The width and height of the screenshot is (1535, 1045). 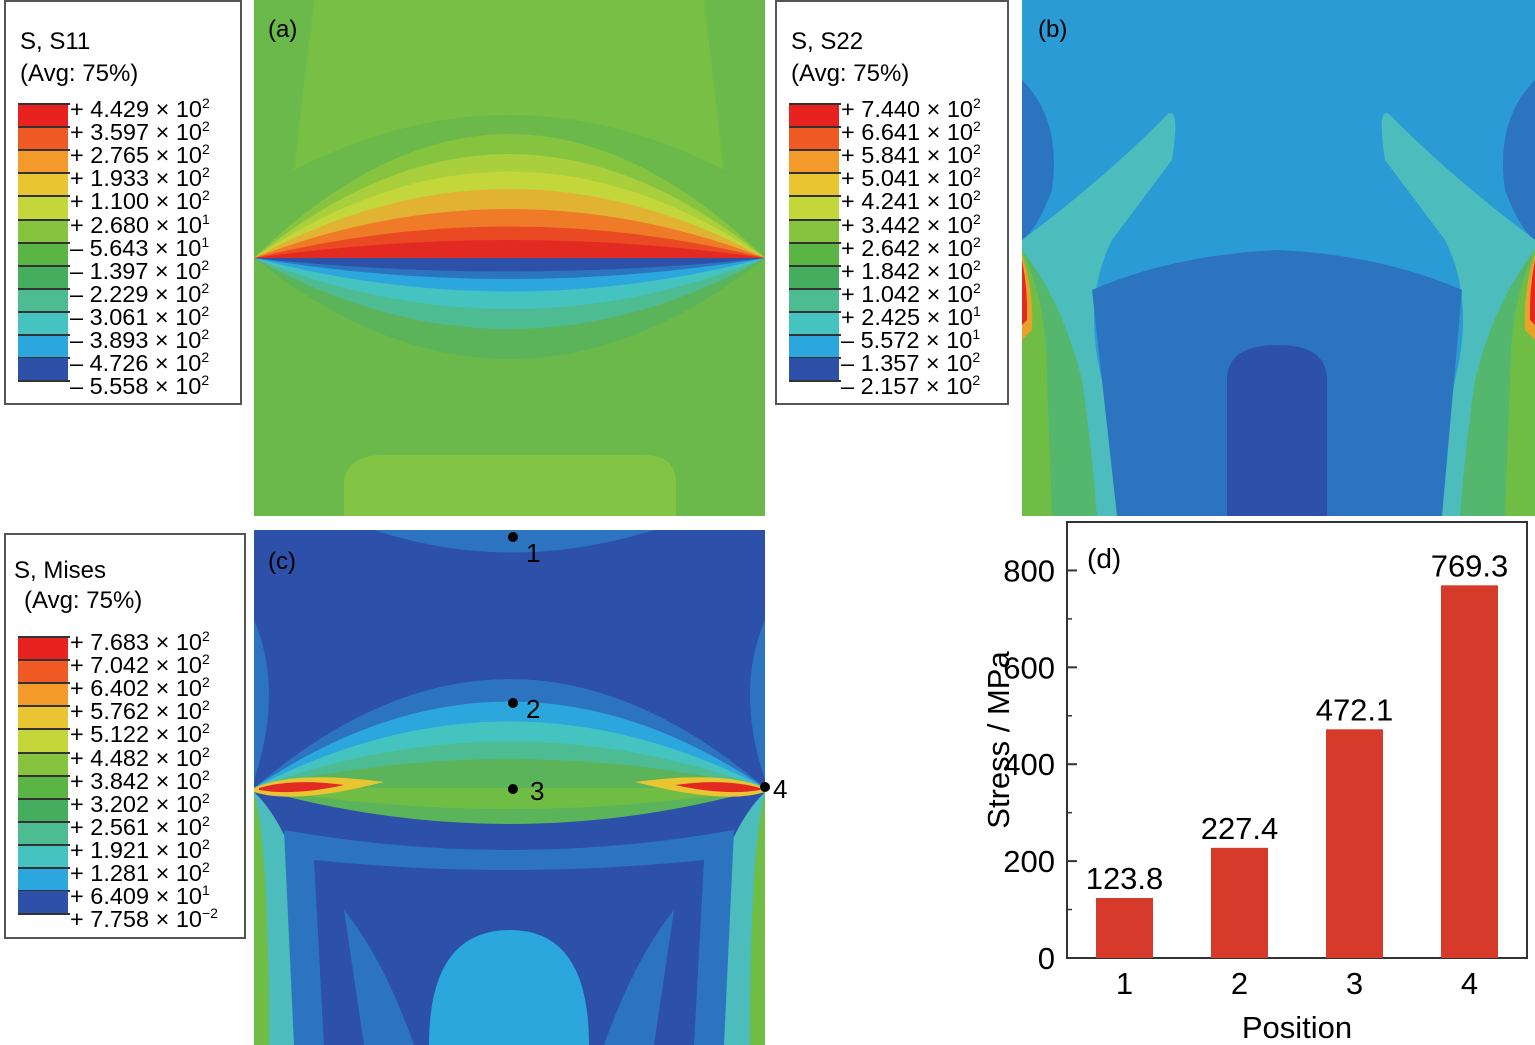 I want to click on panel-label-d: (d), so click(x=1104, y=558).